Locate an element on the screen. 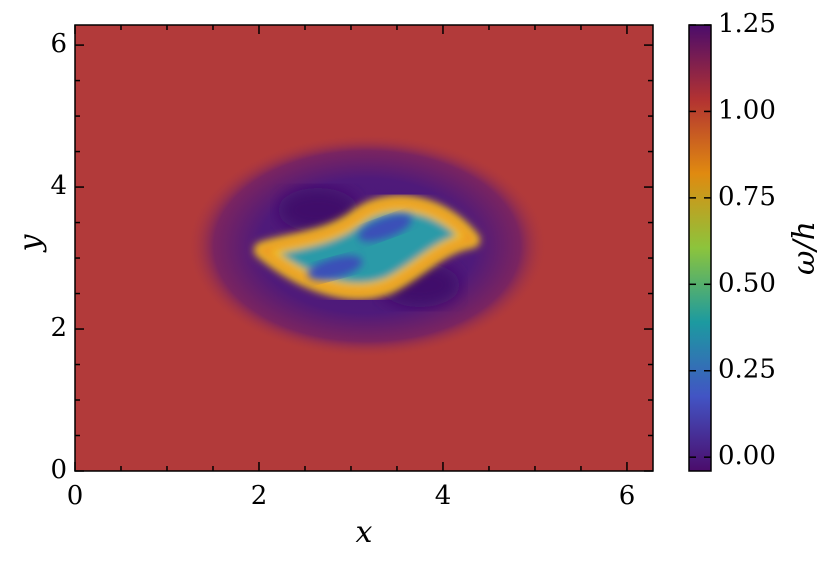  colorbar-tick-label: 0.00 is located at coordinates (747, 456).